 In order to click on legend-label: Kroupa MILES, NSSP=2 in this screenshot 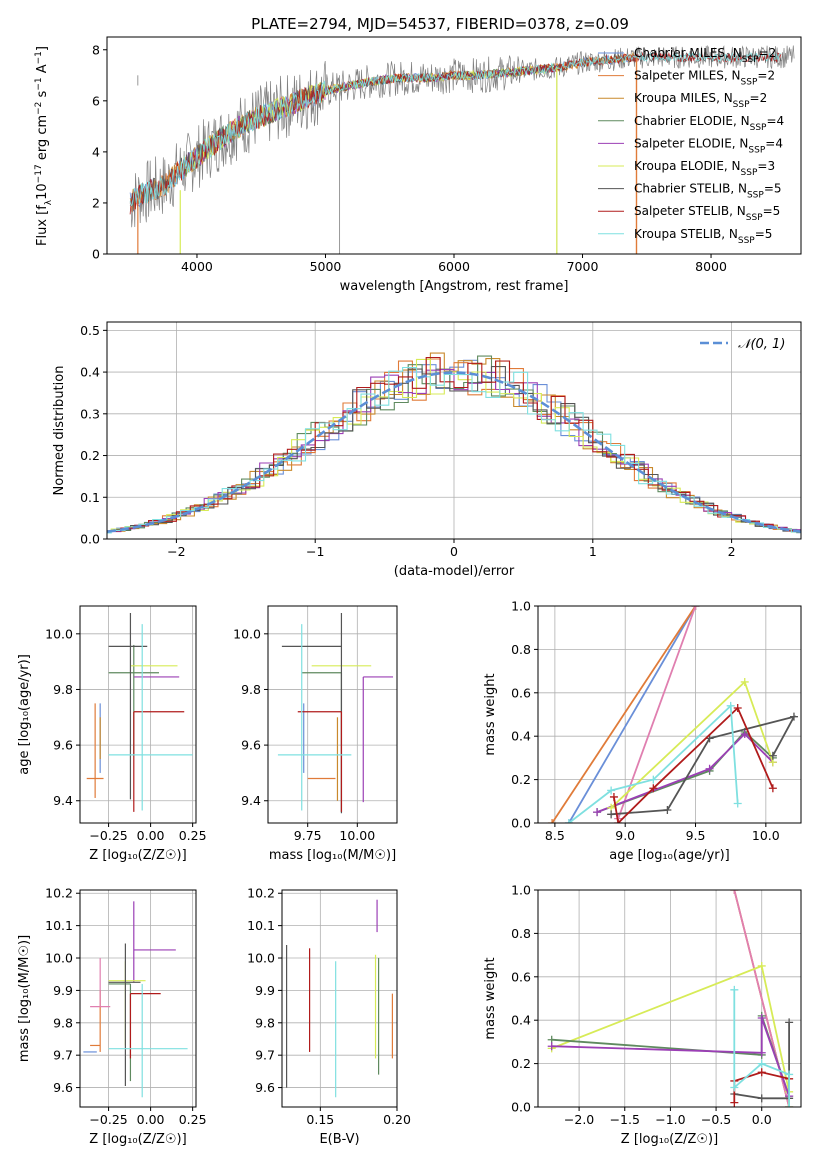, I will do `click(700, 100)`.